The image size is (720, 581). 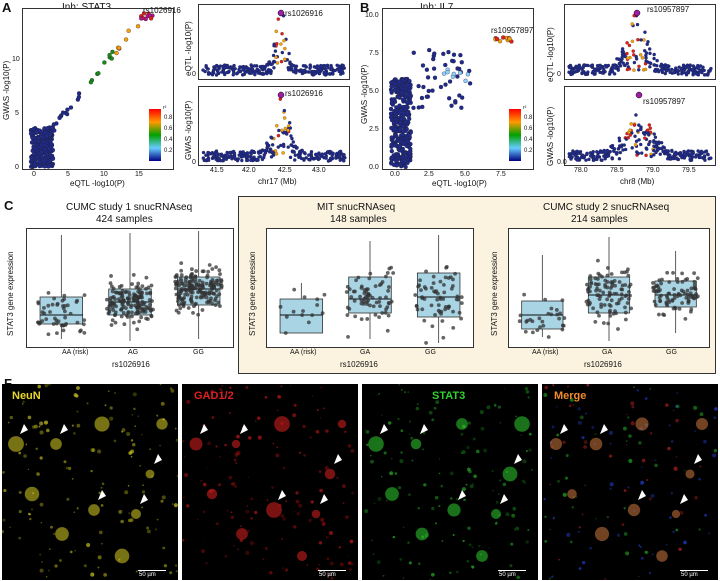 I want to click on panel-label-f: F, so click(x=8, y=383).